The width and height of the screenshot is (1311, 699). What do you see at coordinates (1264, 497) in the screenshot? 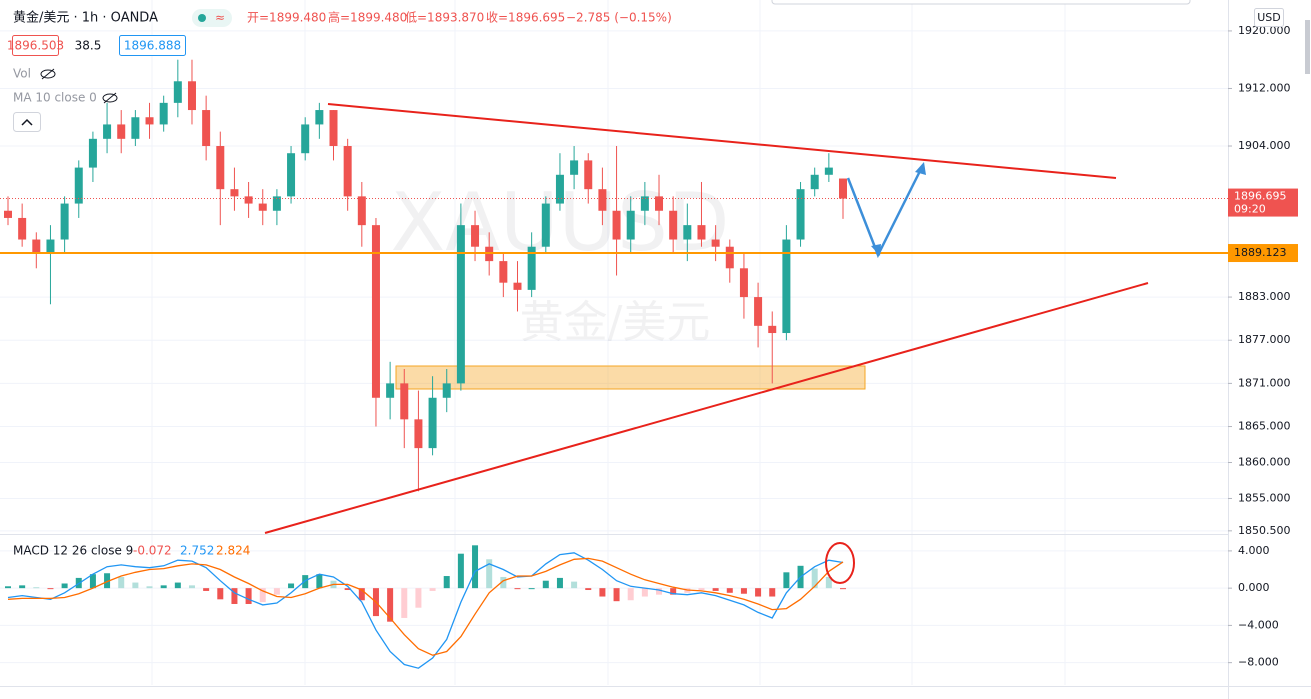
I see `y-tick-label: 1855.000` at bounding box center [1264, 497].